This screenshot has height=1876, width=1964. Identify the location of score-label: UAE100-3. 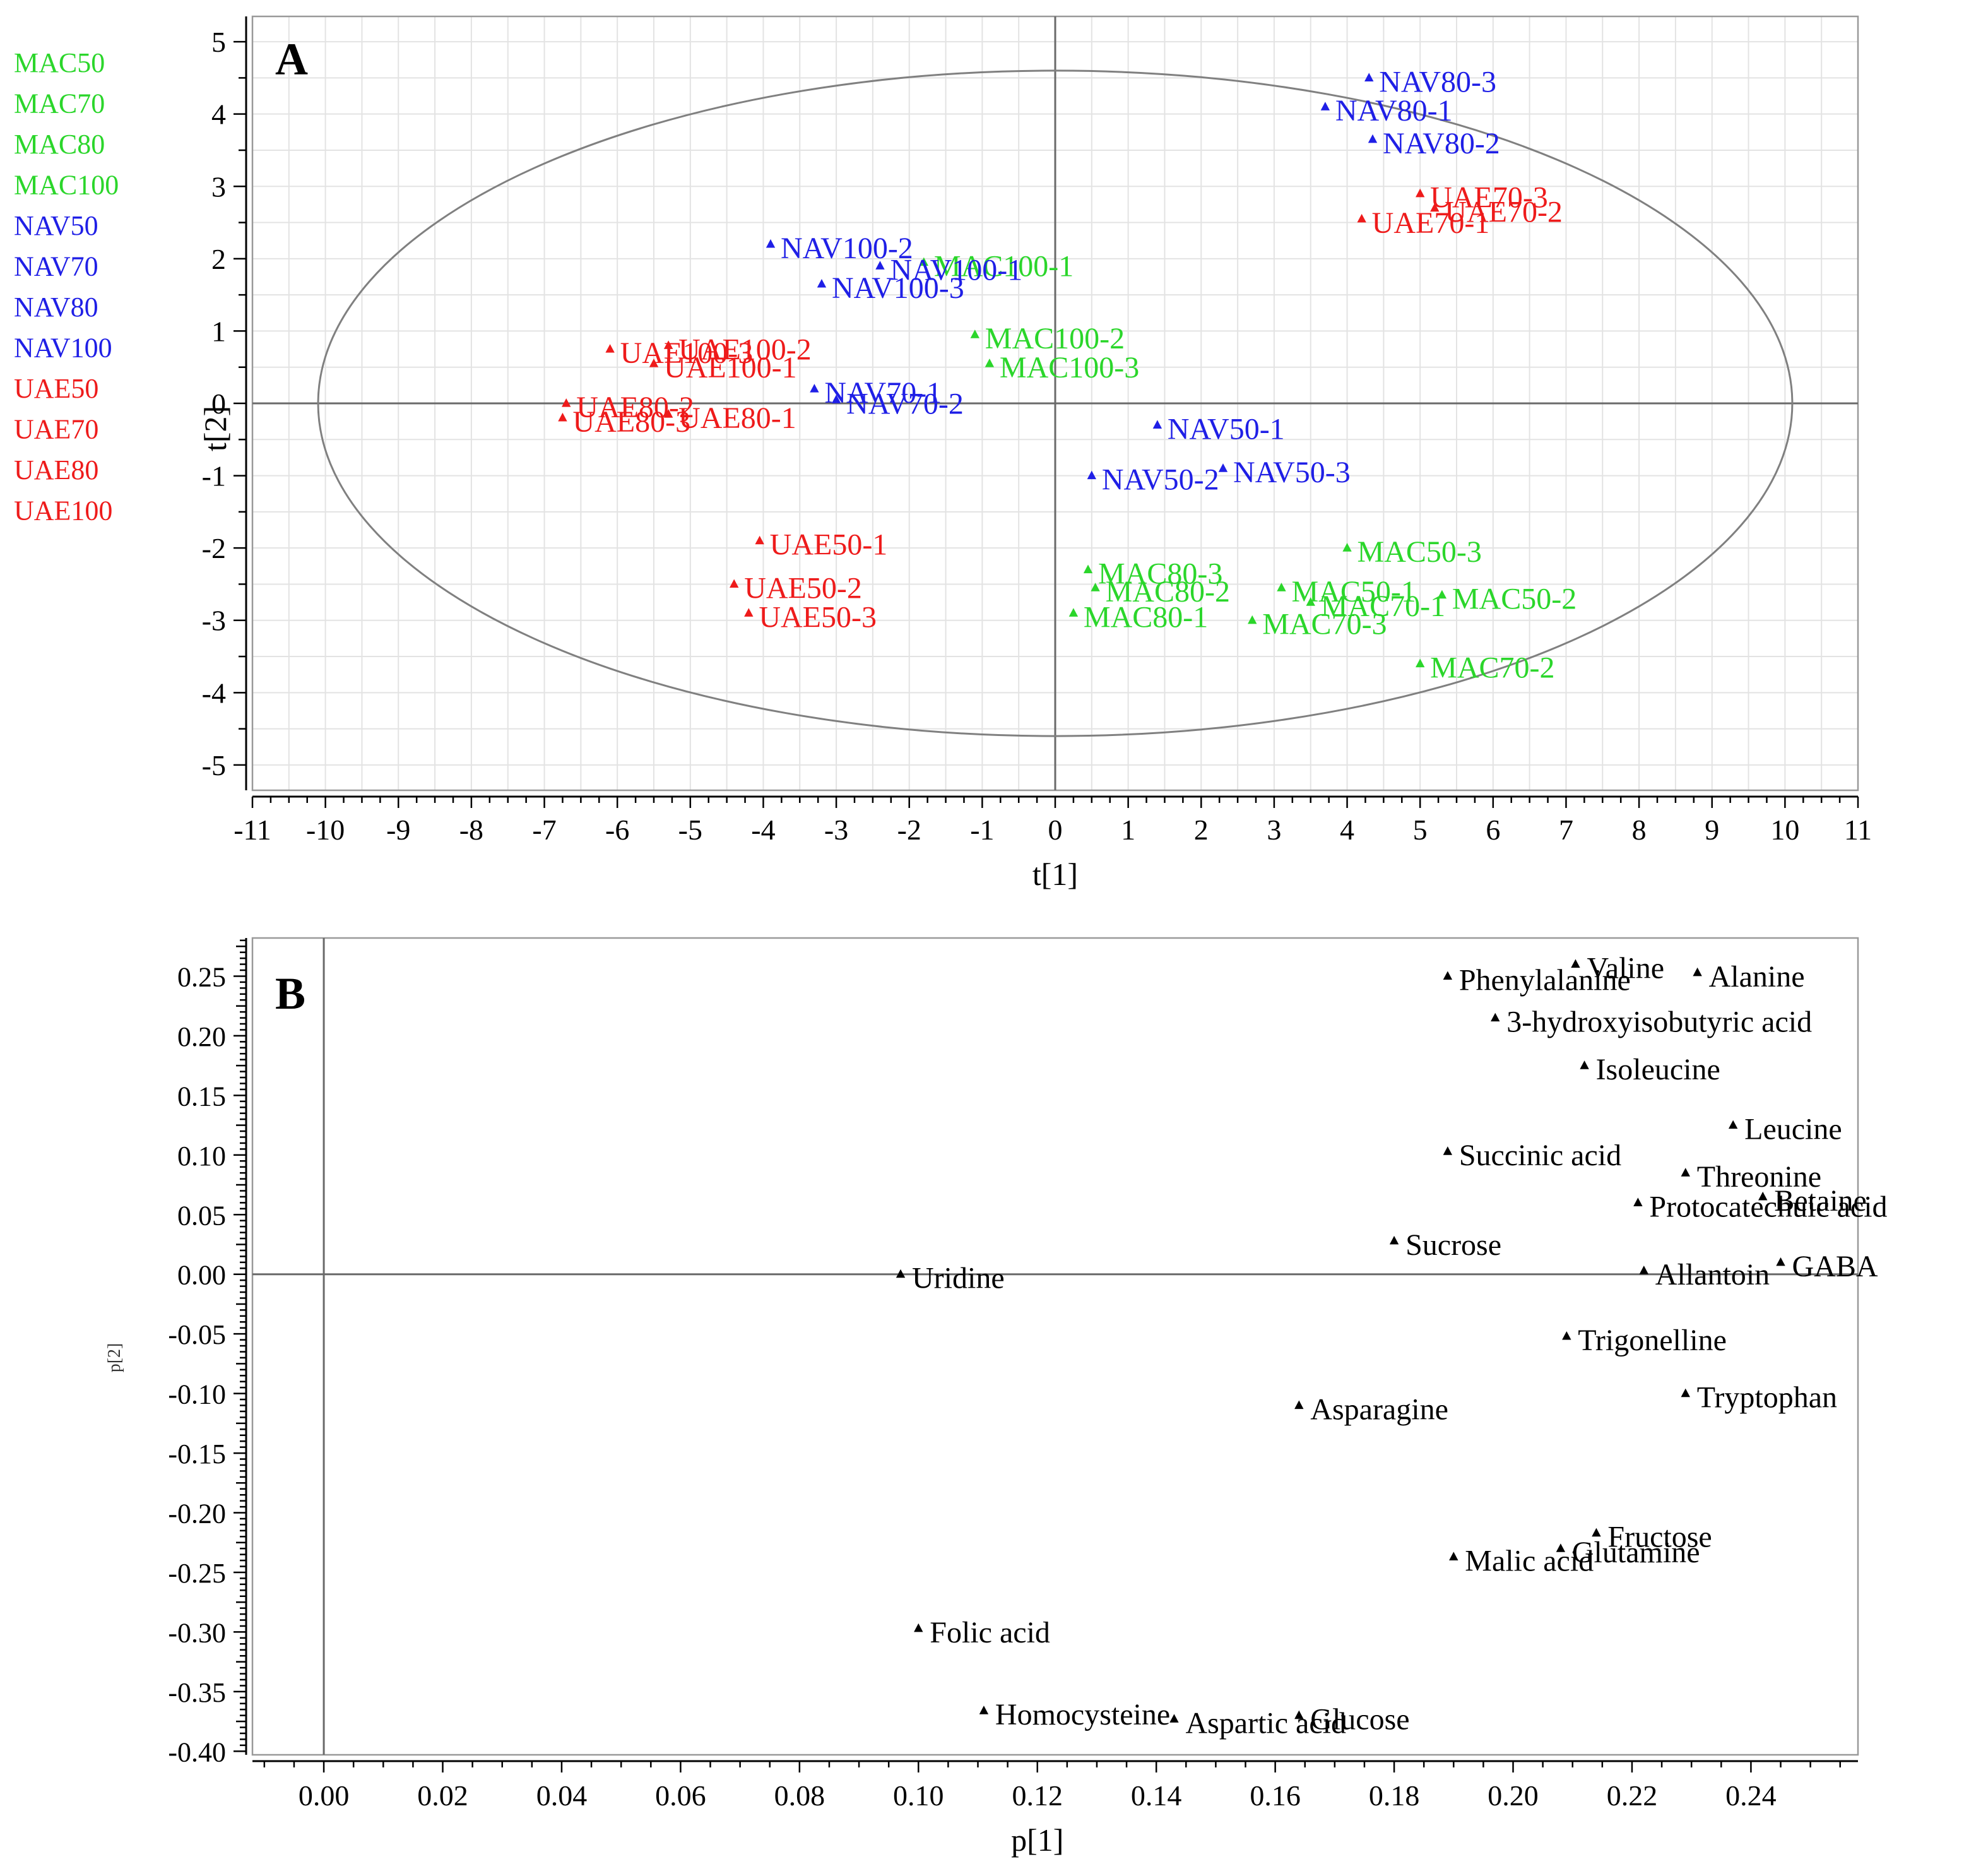
(687, 353).